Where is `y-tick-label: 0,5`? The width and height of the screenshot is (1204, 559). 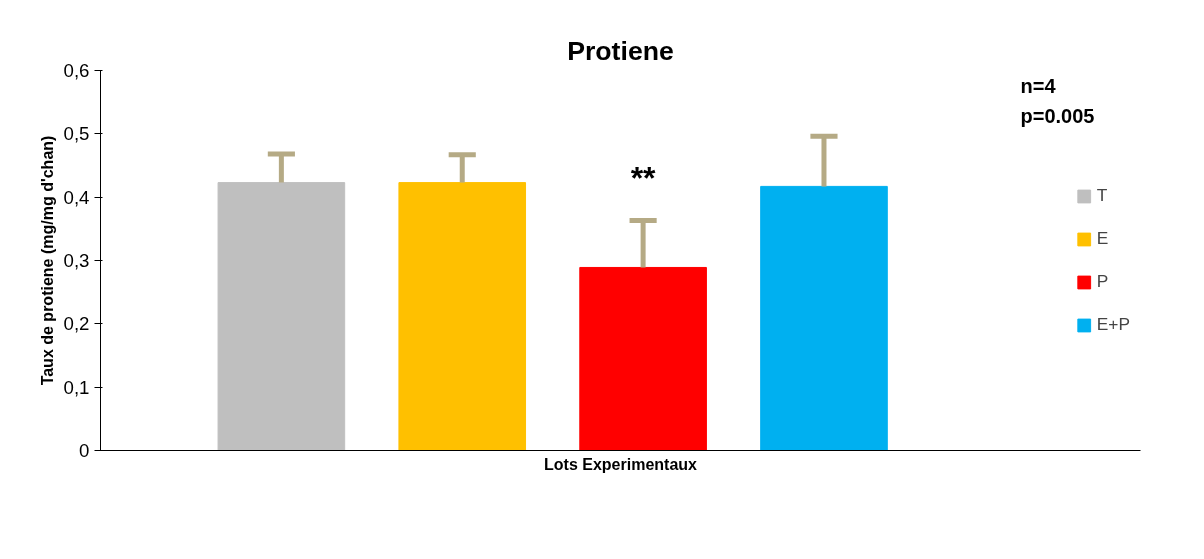
y-tick-label: 0,5 is located at coordinates (76, 134).